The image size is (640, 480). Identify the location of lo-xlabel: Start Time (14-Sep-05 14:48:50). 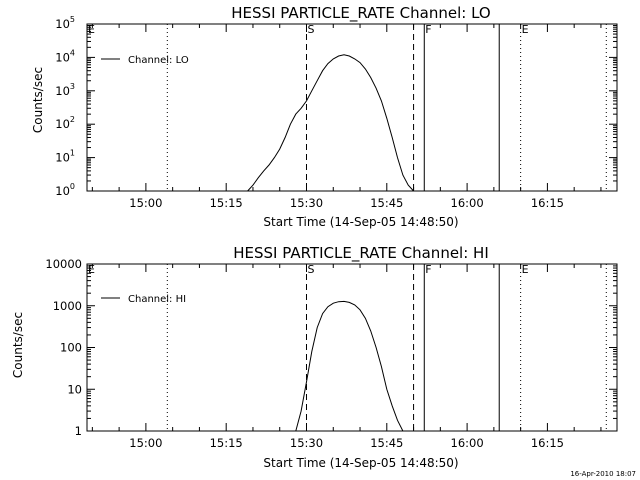
(360, 222).